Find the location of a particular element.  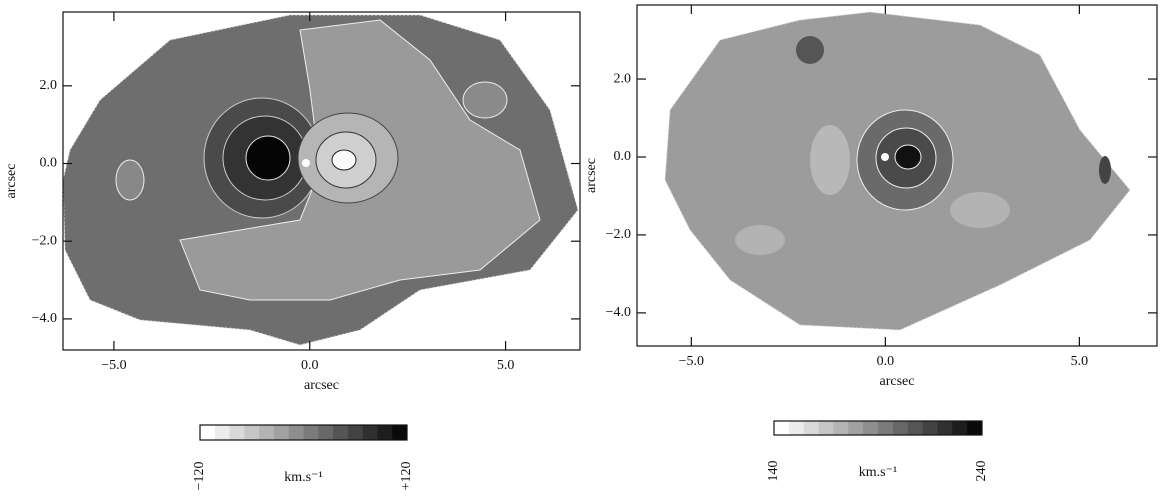

colorbar-max-label: 240 is located at coordinates (981, 471).